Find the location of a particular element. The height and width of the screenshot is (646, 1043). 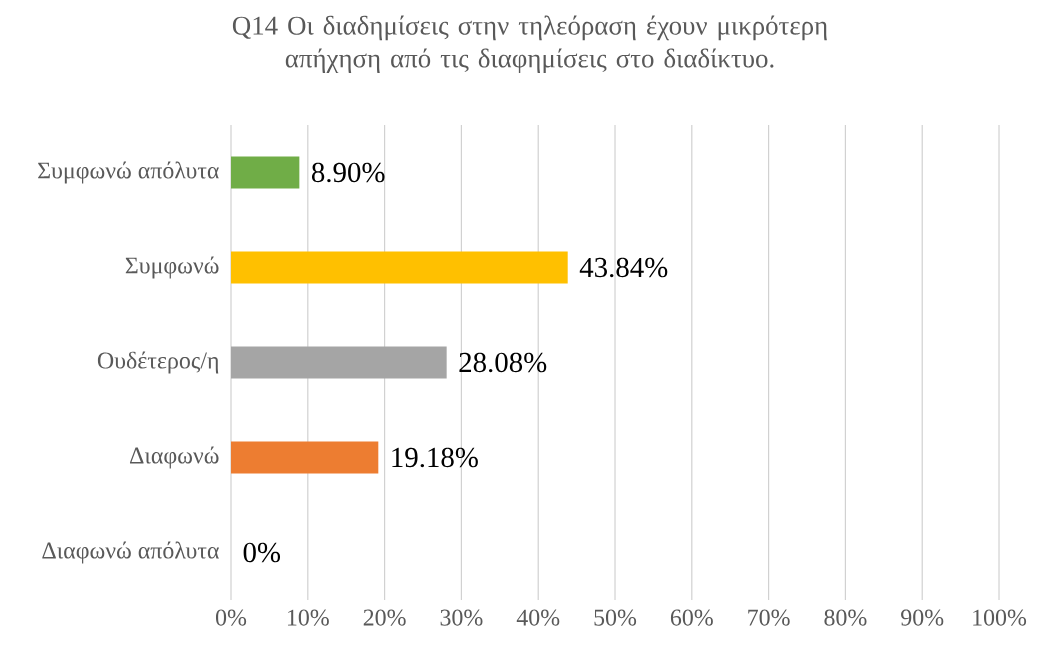

x-tick-label: 30% is located at coordinates (461, 617).